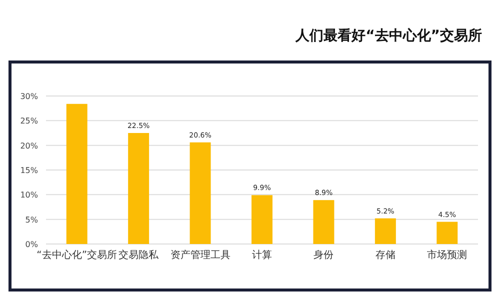 The height and width of the screenshot is (300, 500). I want to click on x-tick-label: 资产管理工具, so click(200, 255).